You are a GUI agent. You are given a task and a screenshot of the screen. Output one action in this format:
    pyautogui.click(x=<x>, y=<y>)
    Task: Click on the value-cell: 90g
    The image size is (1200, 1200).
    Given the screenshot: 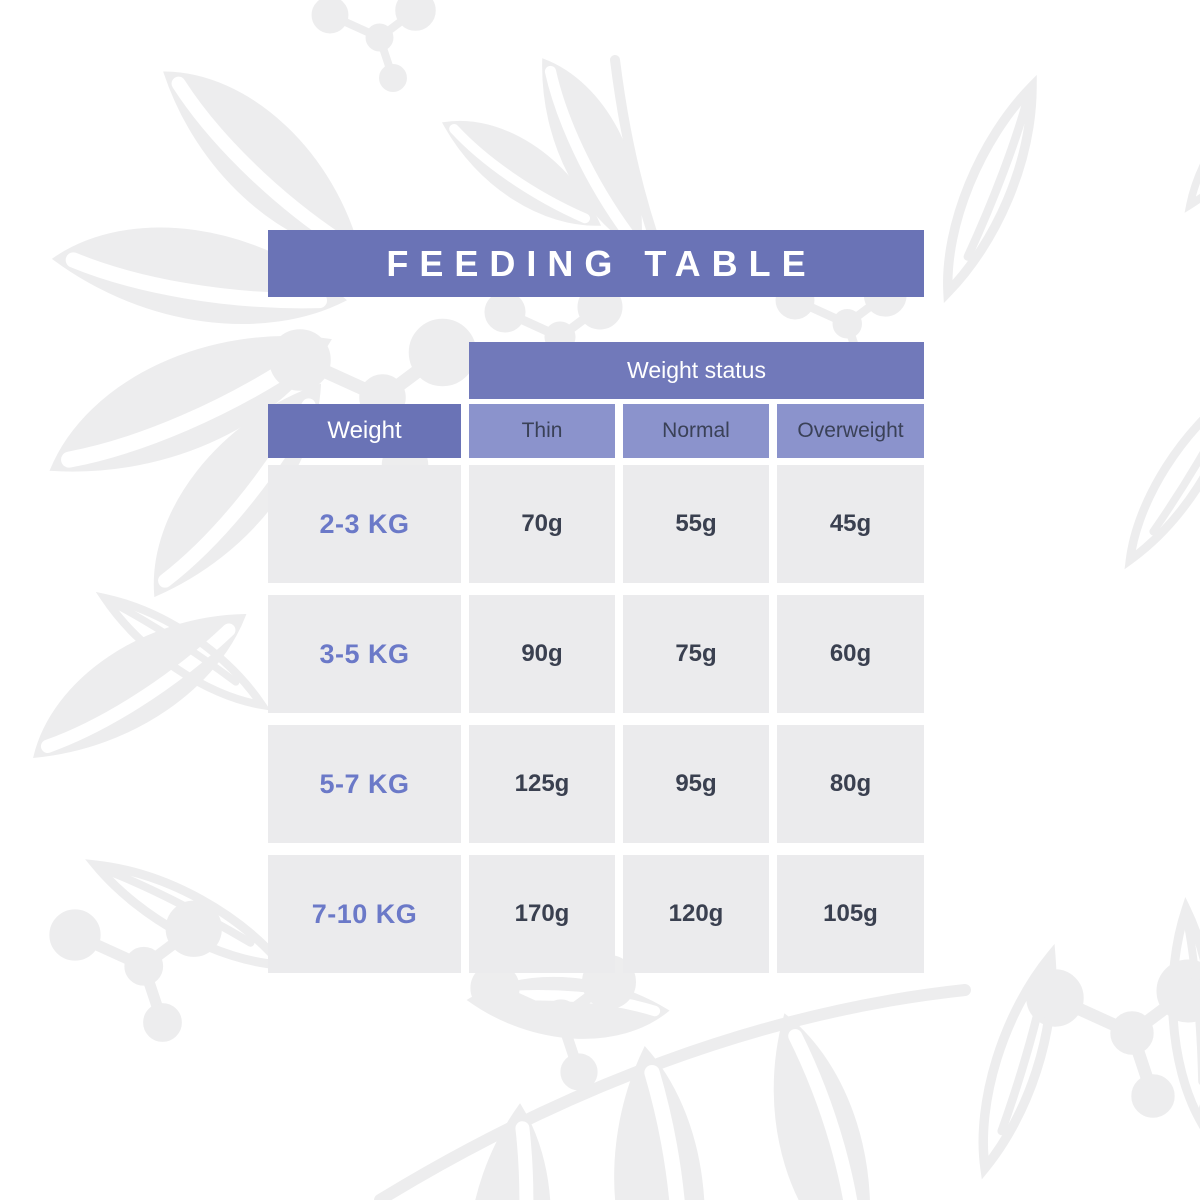 What is the action you would take?
    pyautogui.click(x=542, y=654)
    